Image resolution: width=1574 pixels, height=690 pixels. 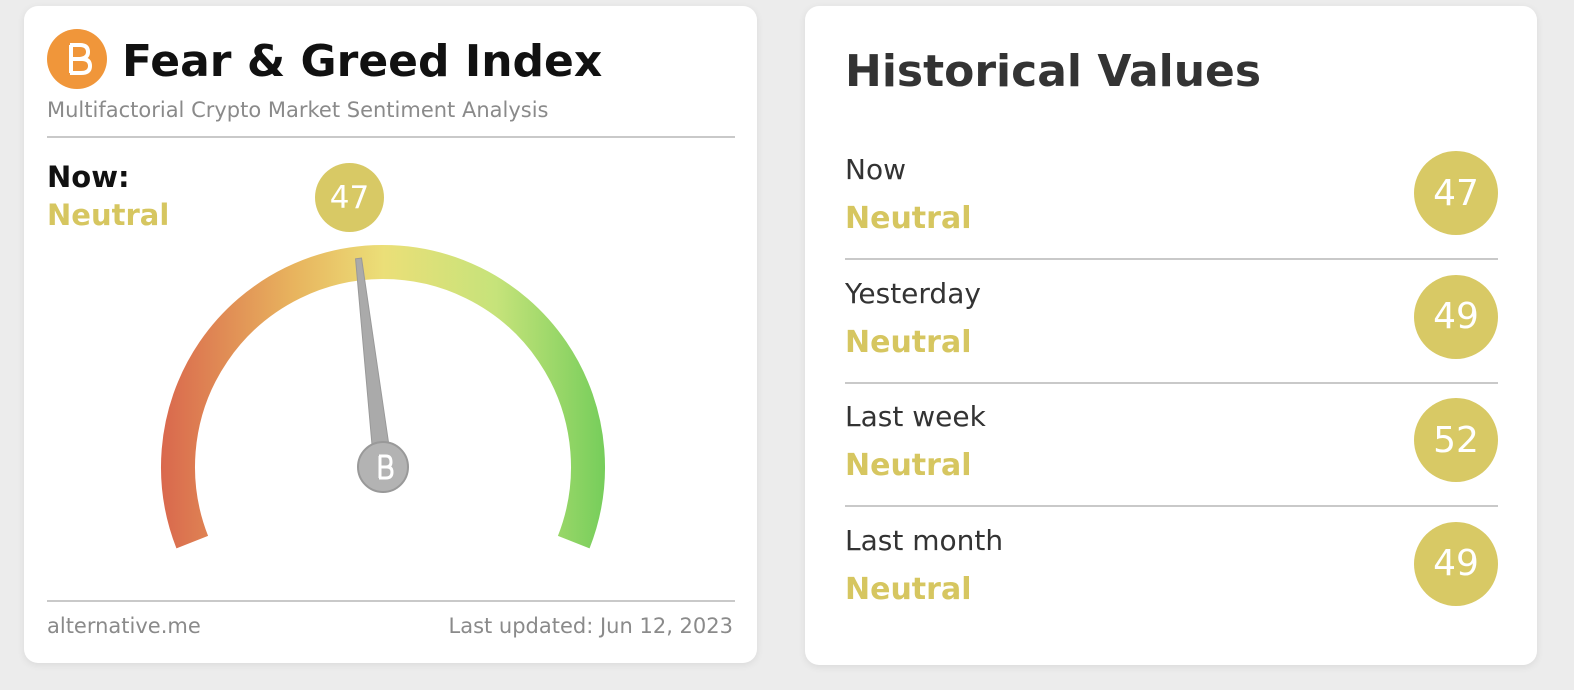 I want to click on gauge-arc, so click(x=383, y=397).